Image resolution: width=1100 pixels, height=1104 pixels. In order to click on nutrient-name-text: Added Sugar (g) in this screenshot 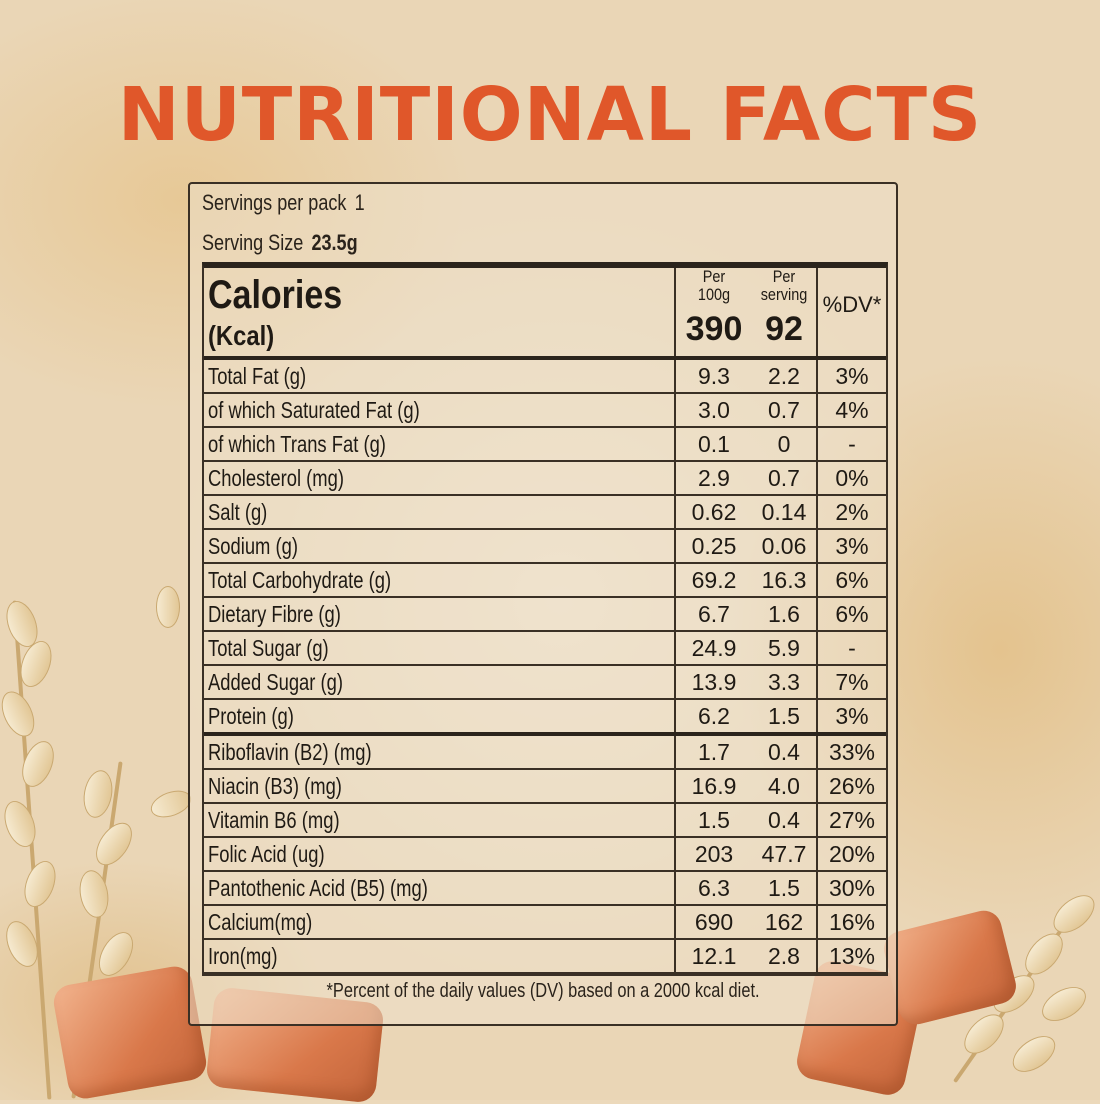, I will do `click(276, 681)`.